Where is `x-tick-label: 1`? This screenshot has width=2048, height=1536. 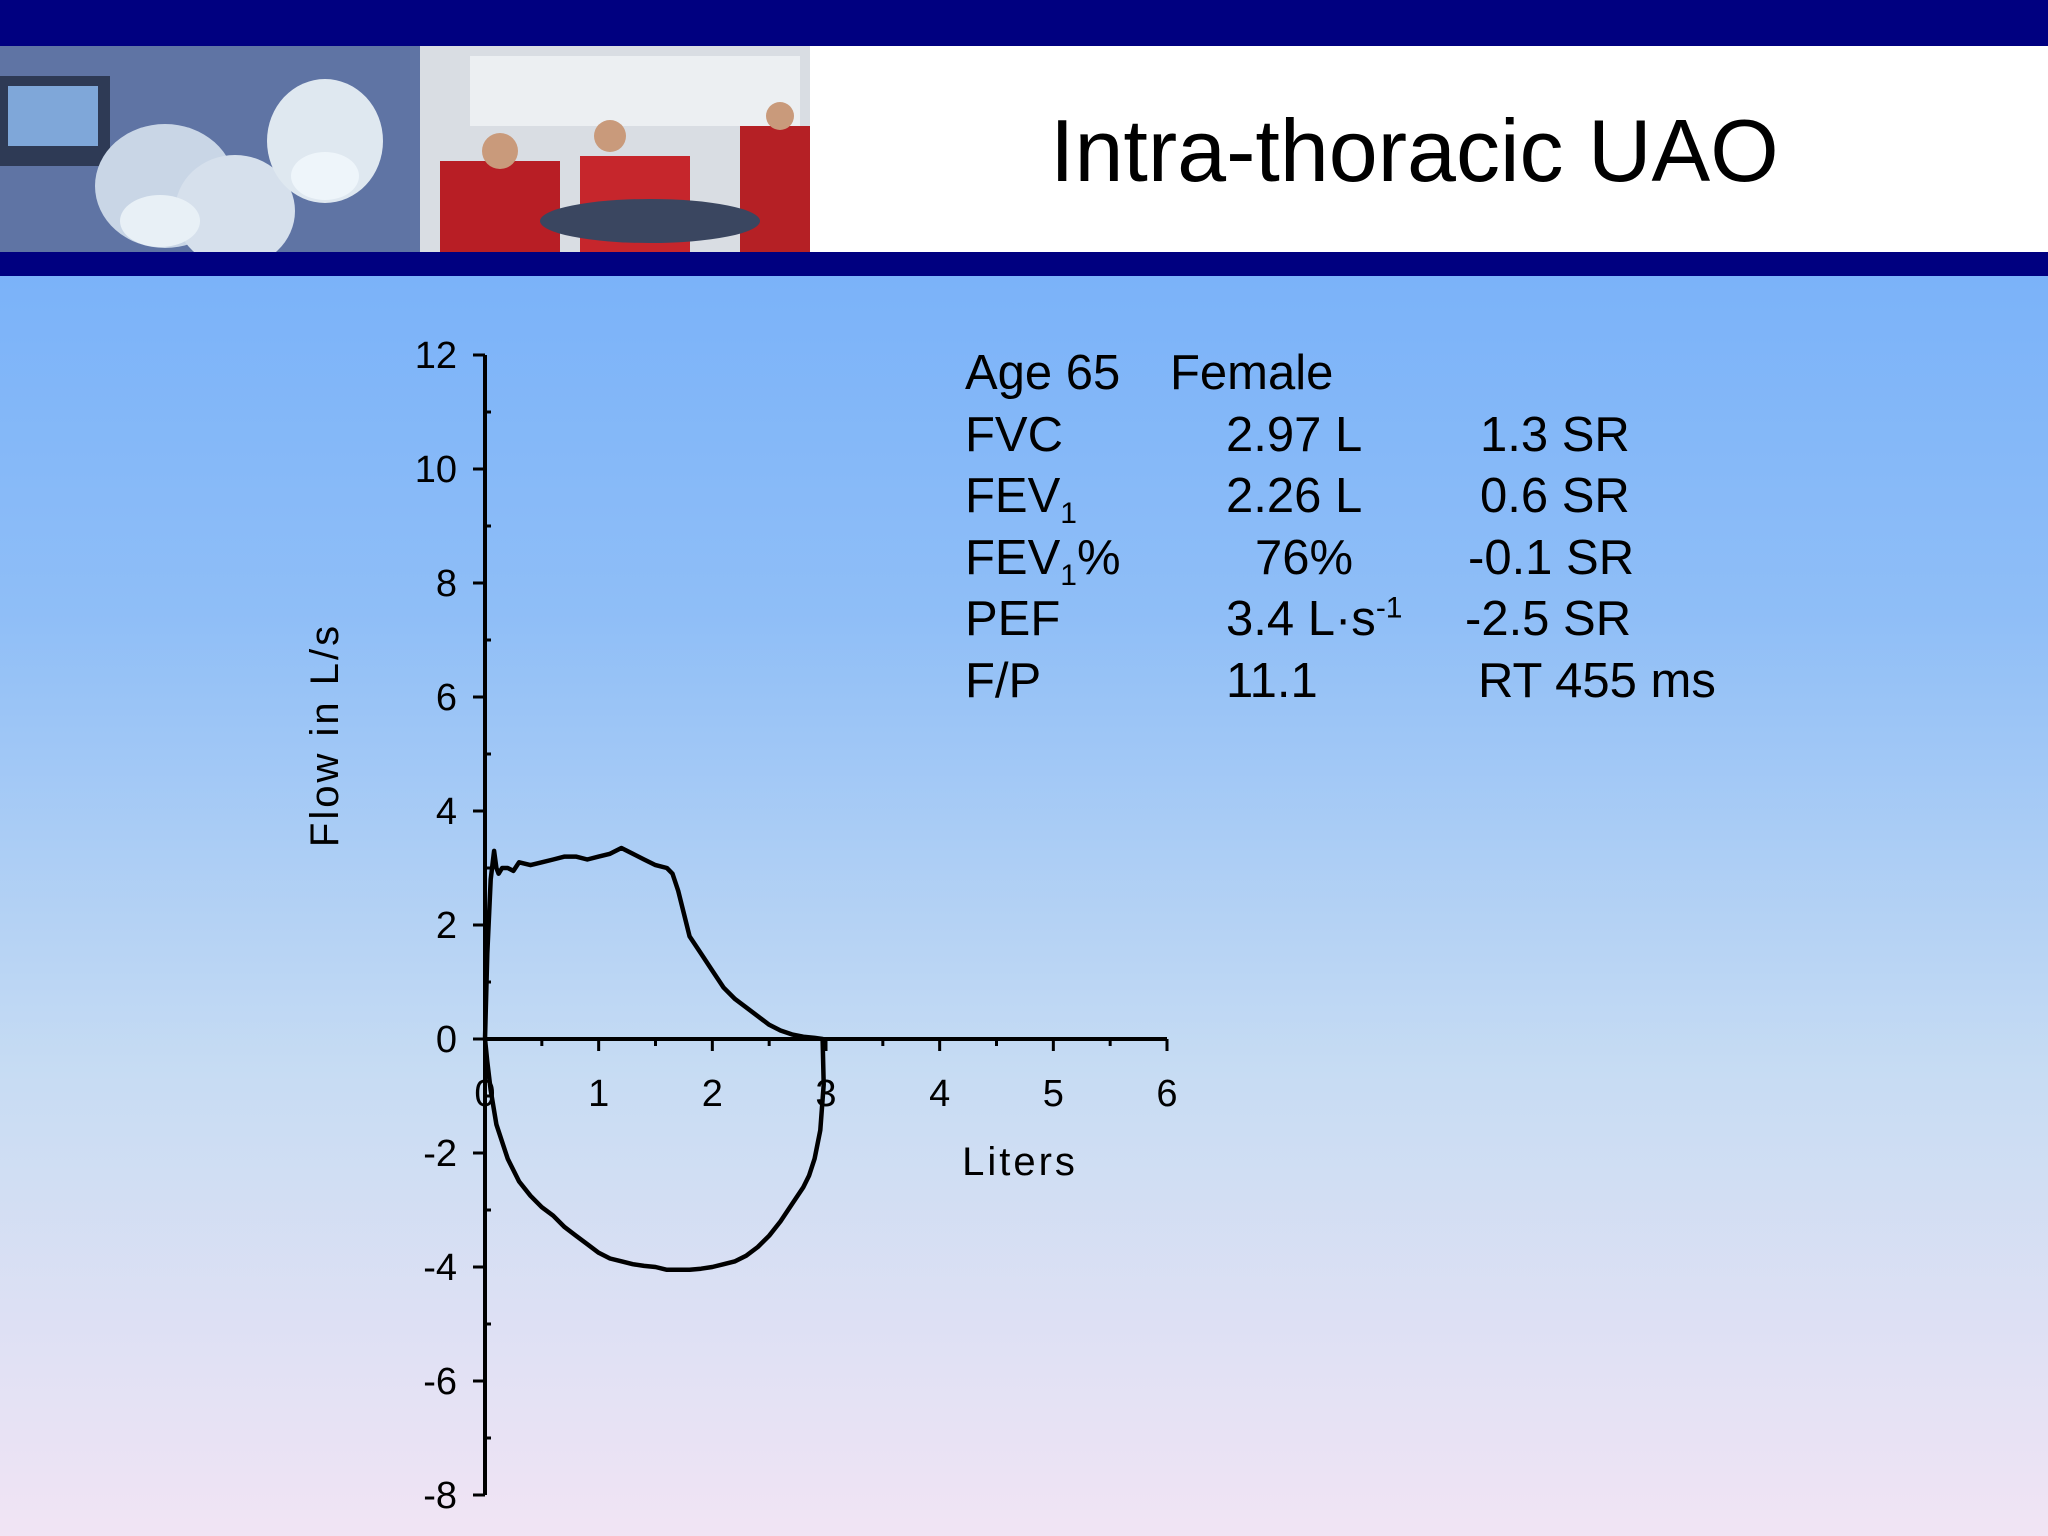 x-tick-label: 1 is located at coordinates (598, 1094).